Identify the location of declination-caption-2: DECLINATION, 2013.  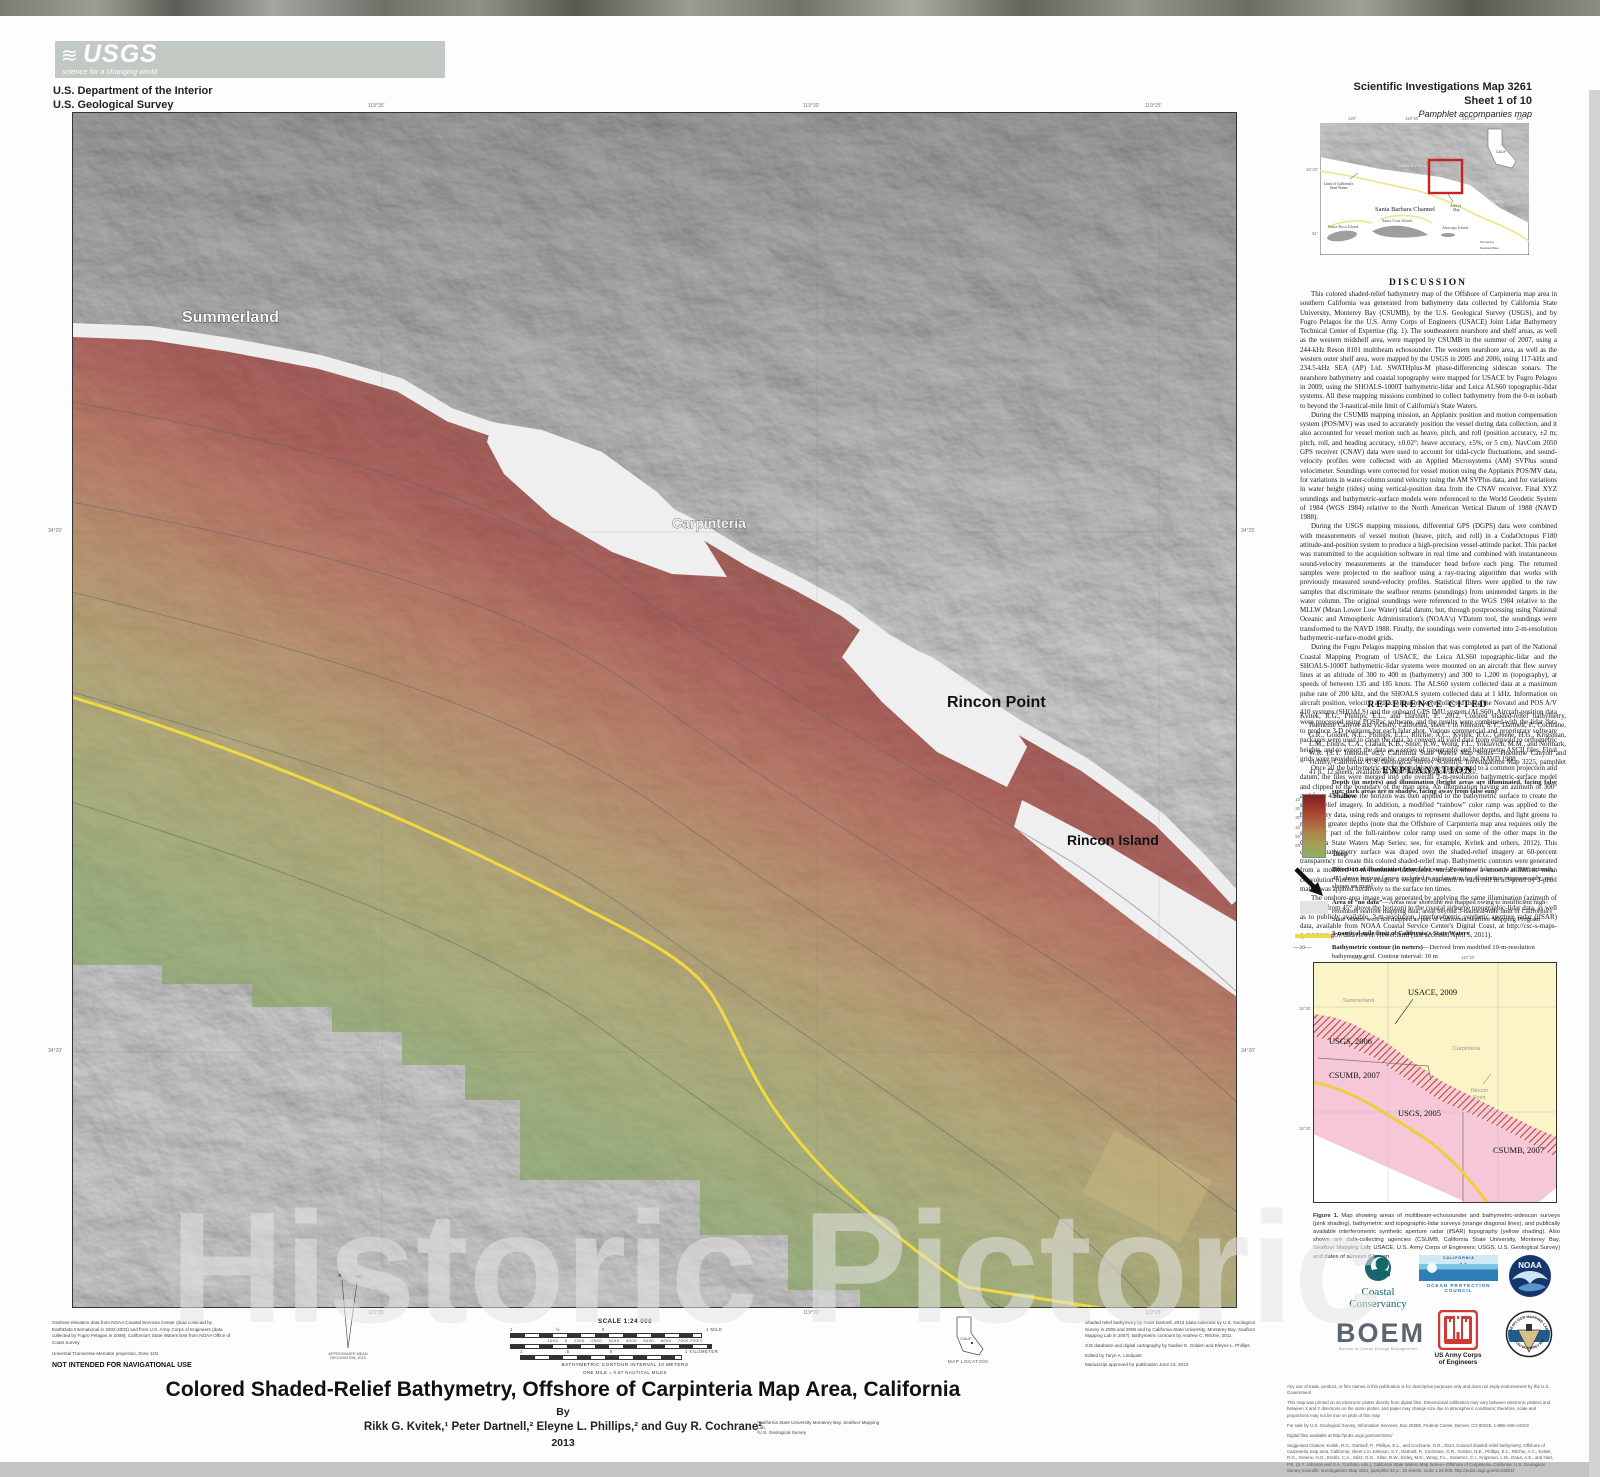
(348, 1358).